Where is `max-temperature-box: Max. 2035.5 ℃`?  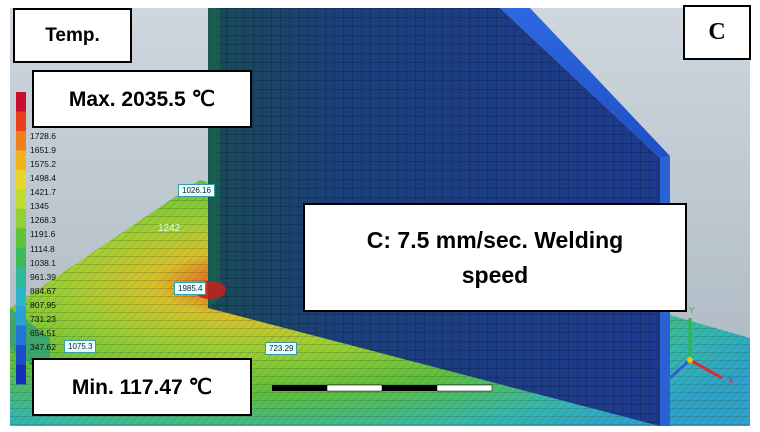 max-temperature-box: Max. 2035.5 ℃ is located at coordinates (142, 99).